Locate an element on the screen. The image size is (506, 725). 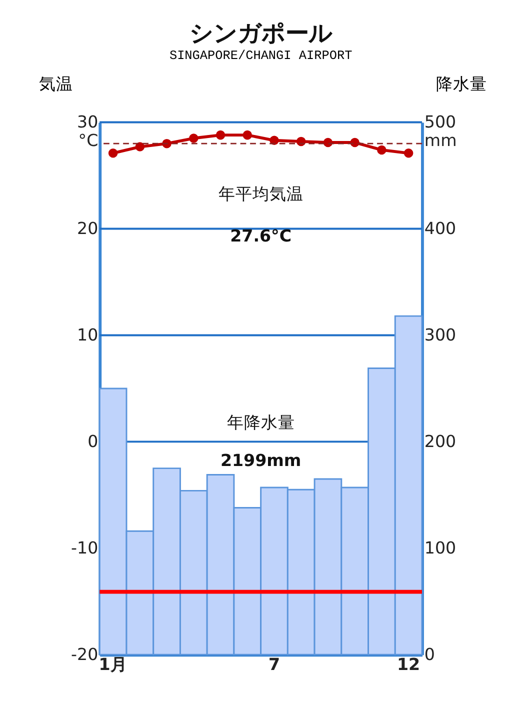
annotation: 27.6°C is located at coordinates (261, 236).